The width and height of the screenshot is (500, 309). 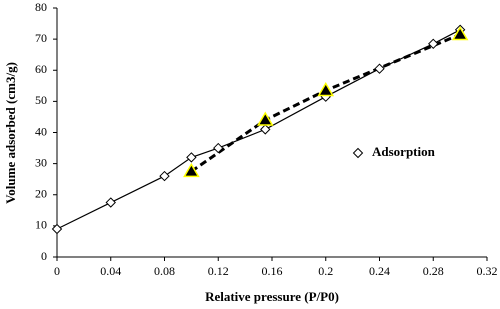 I want to click on x-tick-label: 0.24, so click(x=379, y=271).